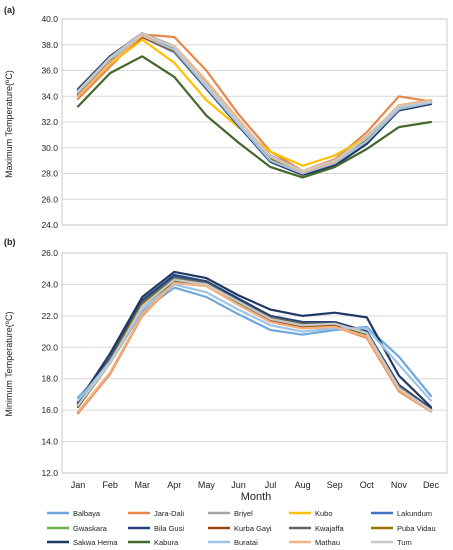 The width and height of the screenshot is (453, 550). What do you see at coordinates (90, 528) in the screenshot?
I see `legend-label-gwaskara: Gwaskara` at bounding box center [90, 528].